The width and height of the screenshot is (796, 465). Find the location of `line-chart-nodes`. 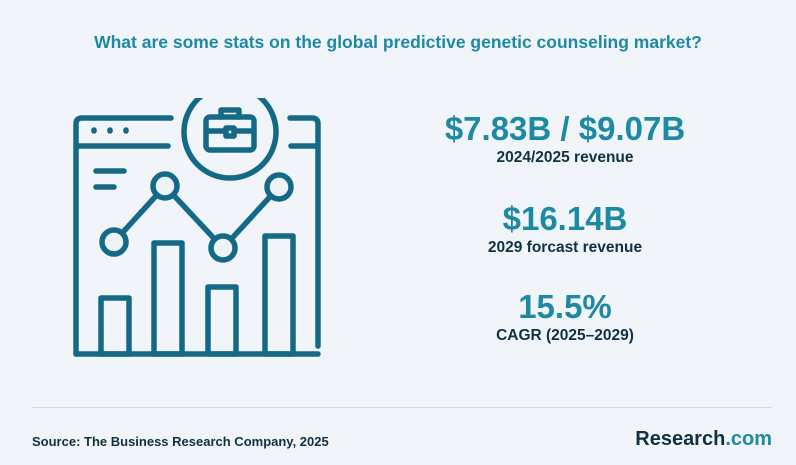

line-chart-nodes is located at coordinates (196, 217).